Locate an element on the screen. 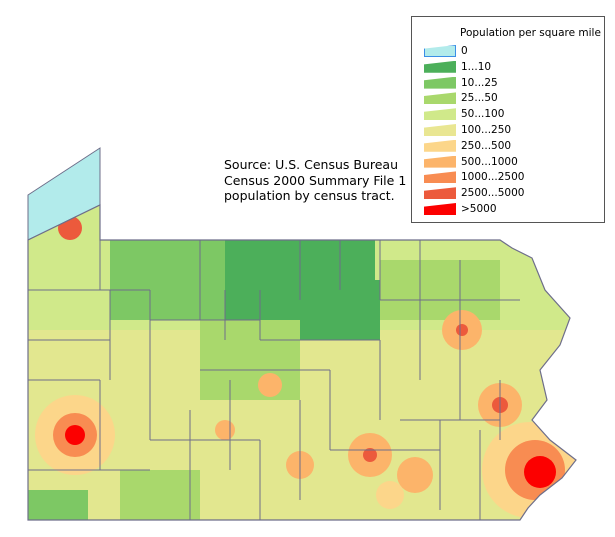  legend-item: 2500...5000 is located at coordinates (474, 193).